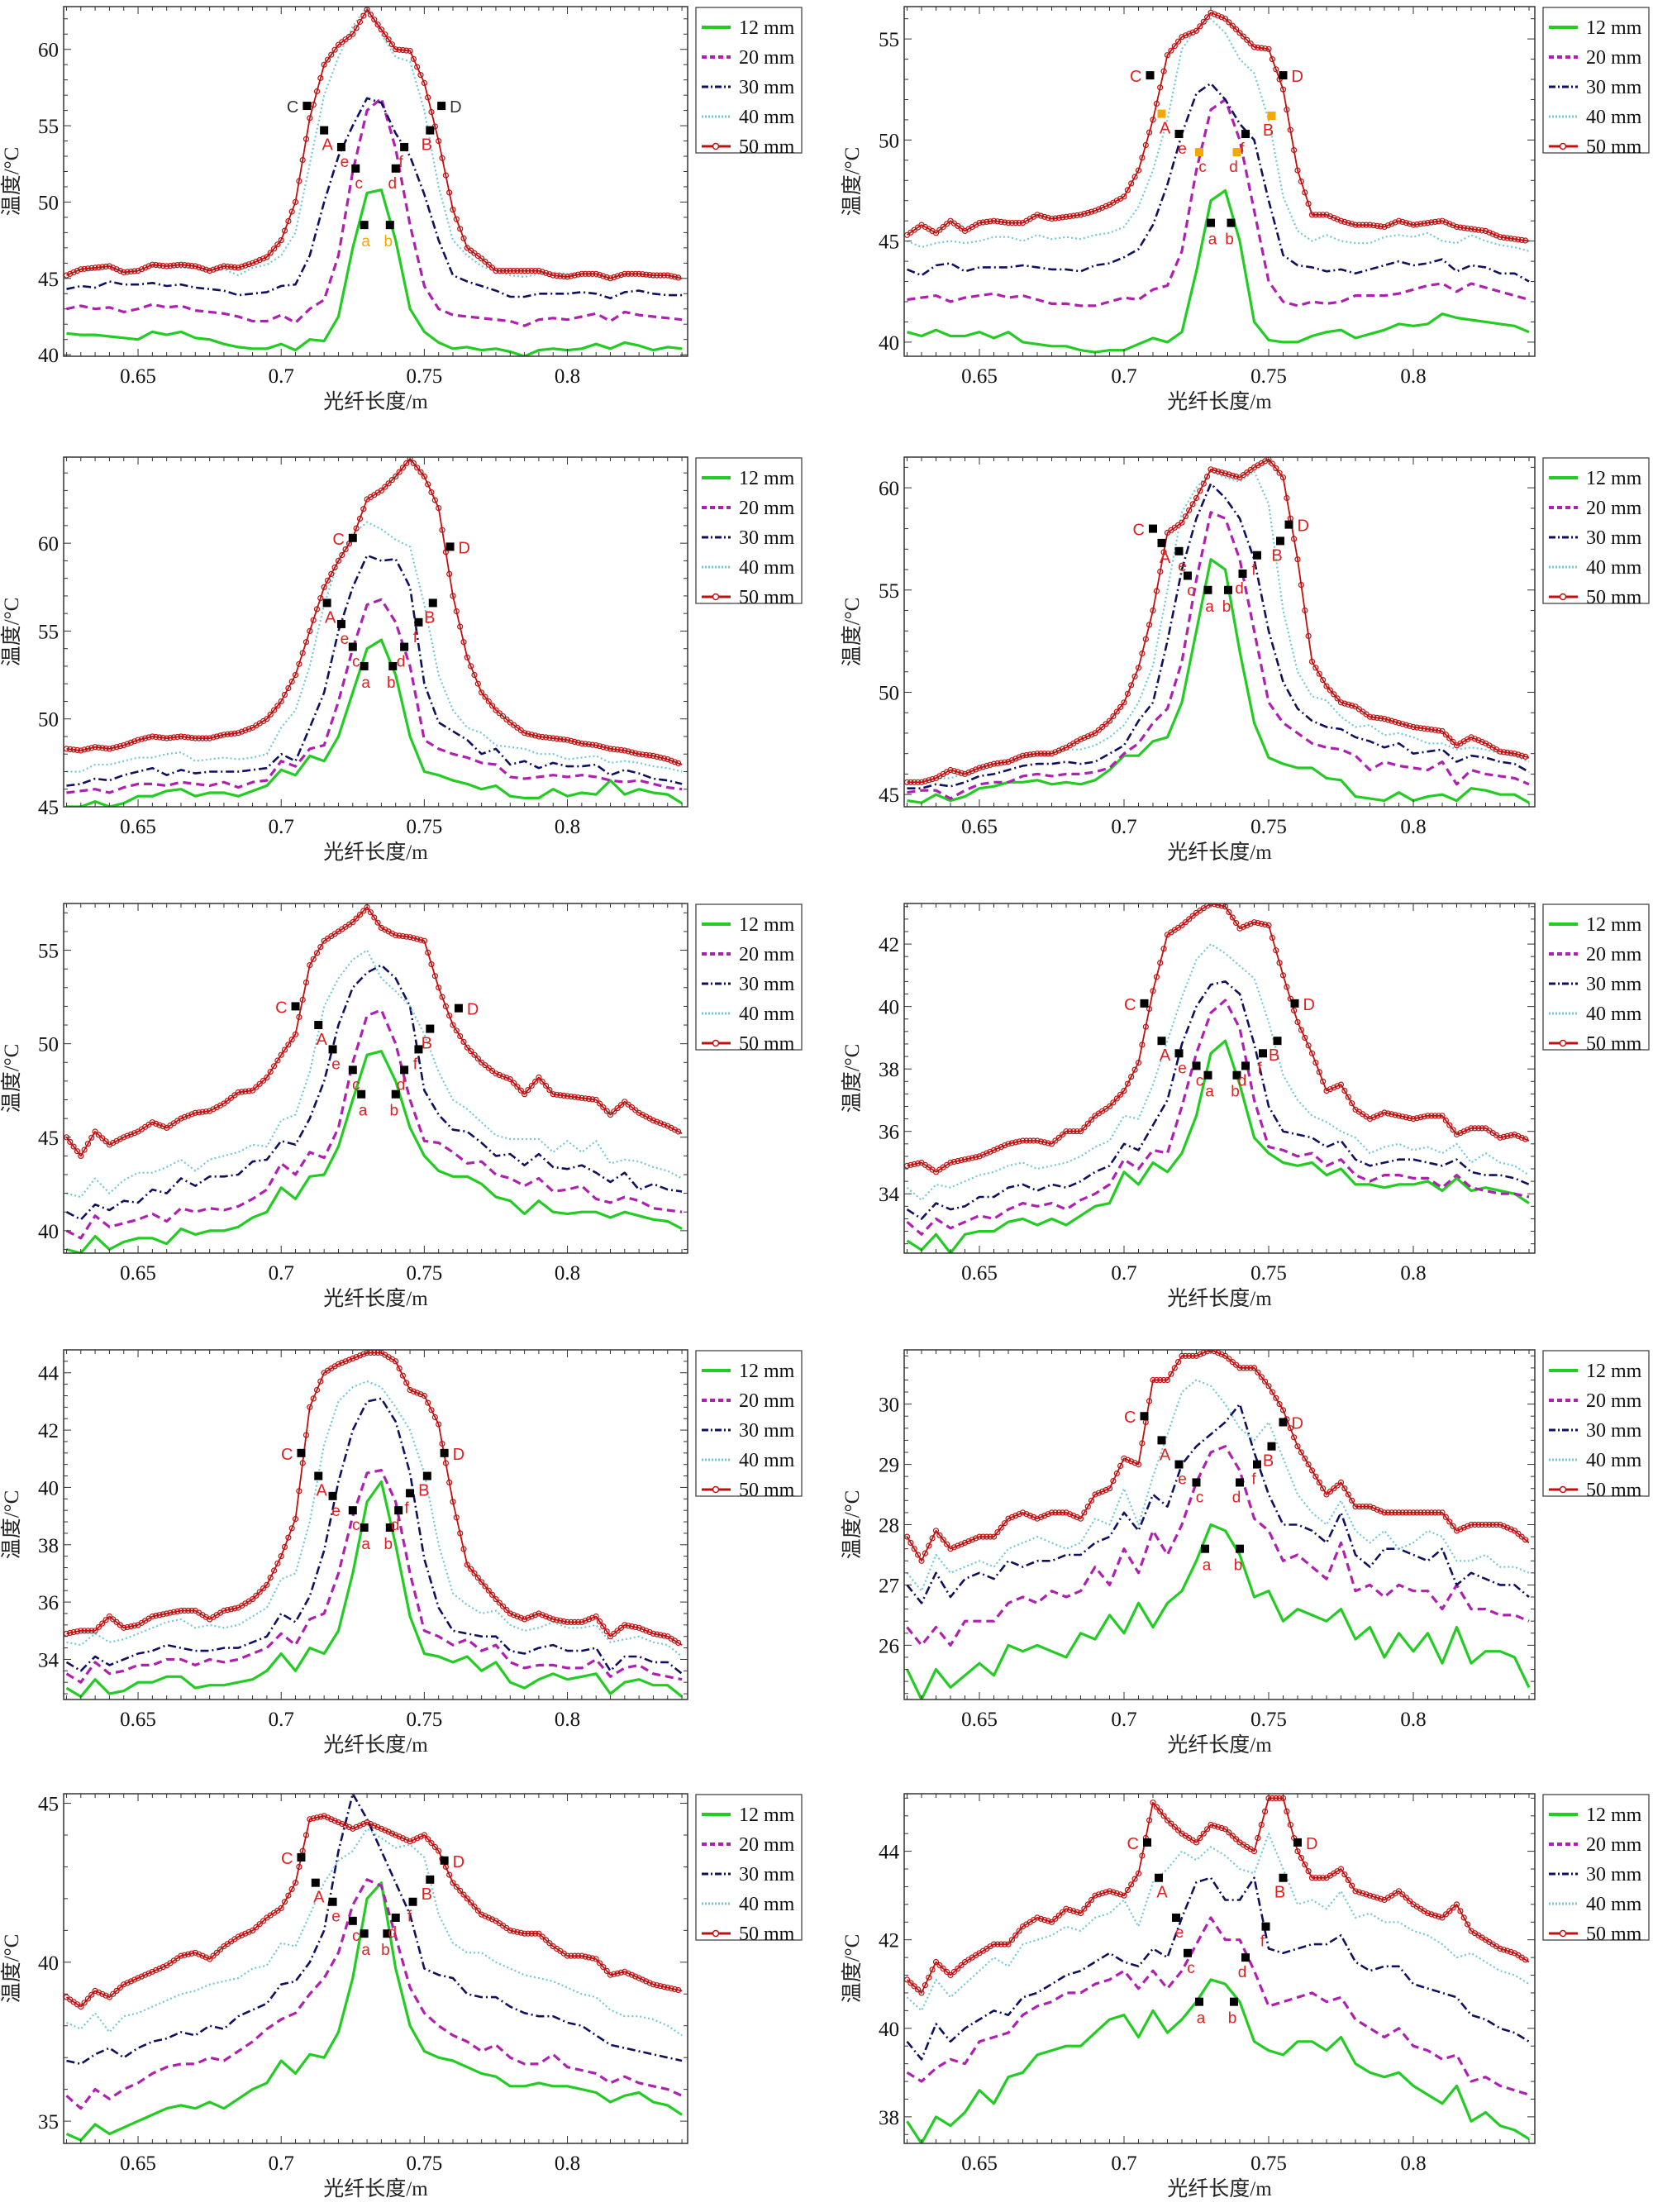 This screenshot has width=1653, height=2212. Describe the element at coordinates (318, 1475) in the screenshot. I see `annotation-marker-A` at that location.